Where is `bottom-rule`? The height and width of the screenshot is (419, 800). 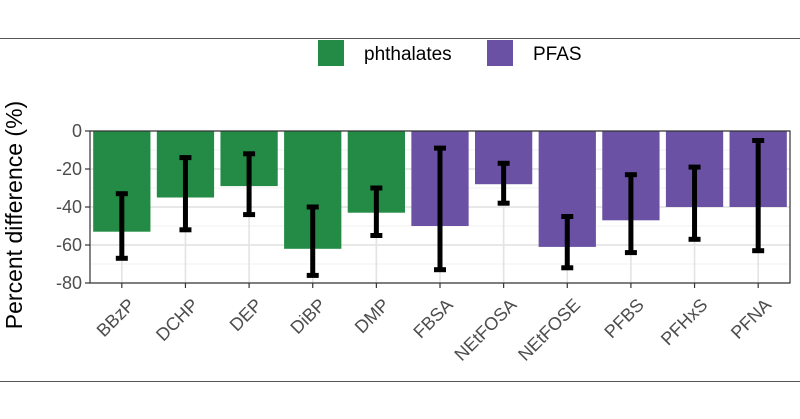
bottom-rule is located at coordinates (400, 381).